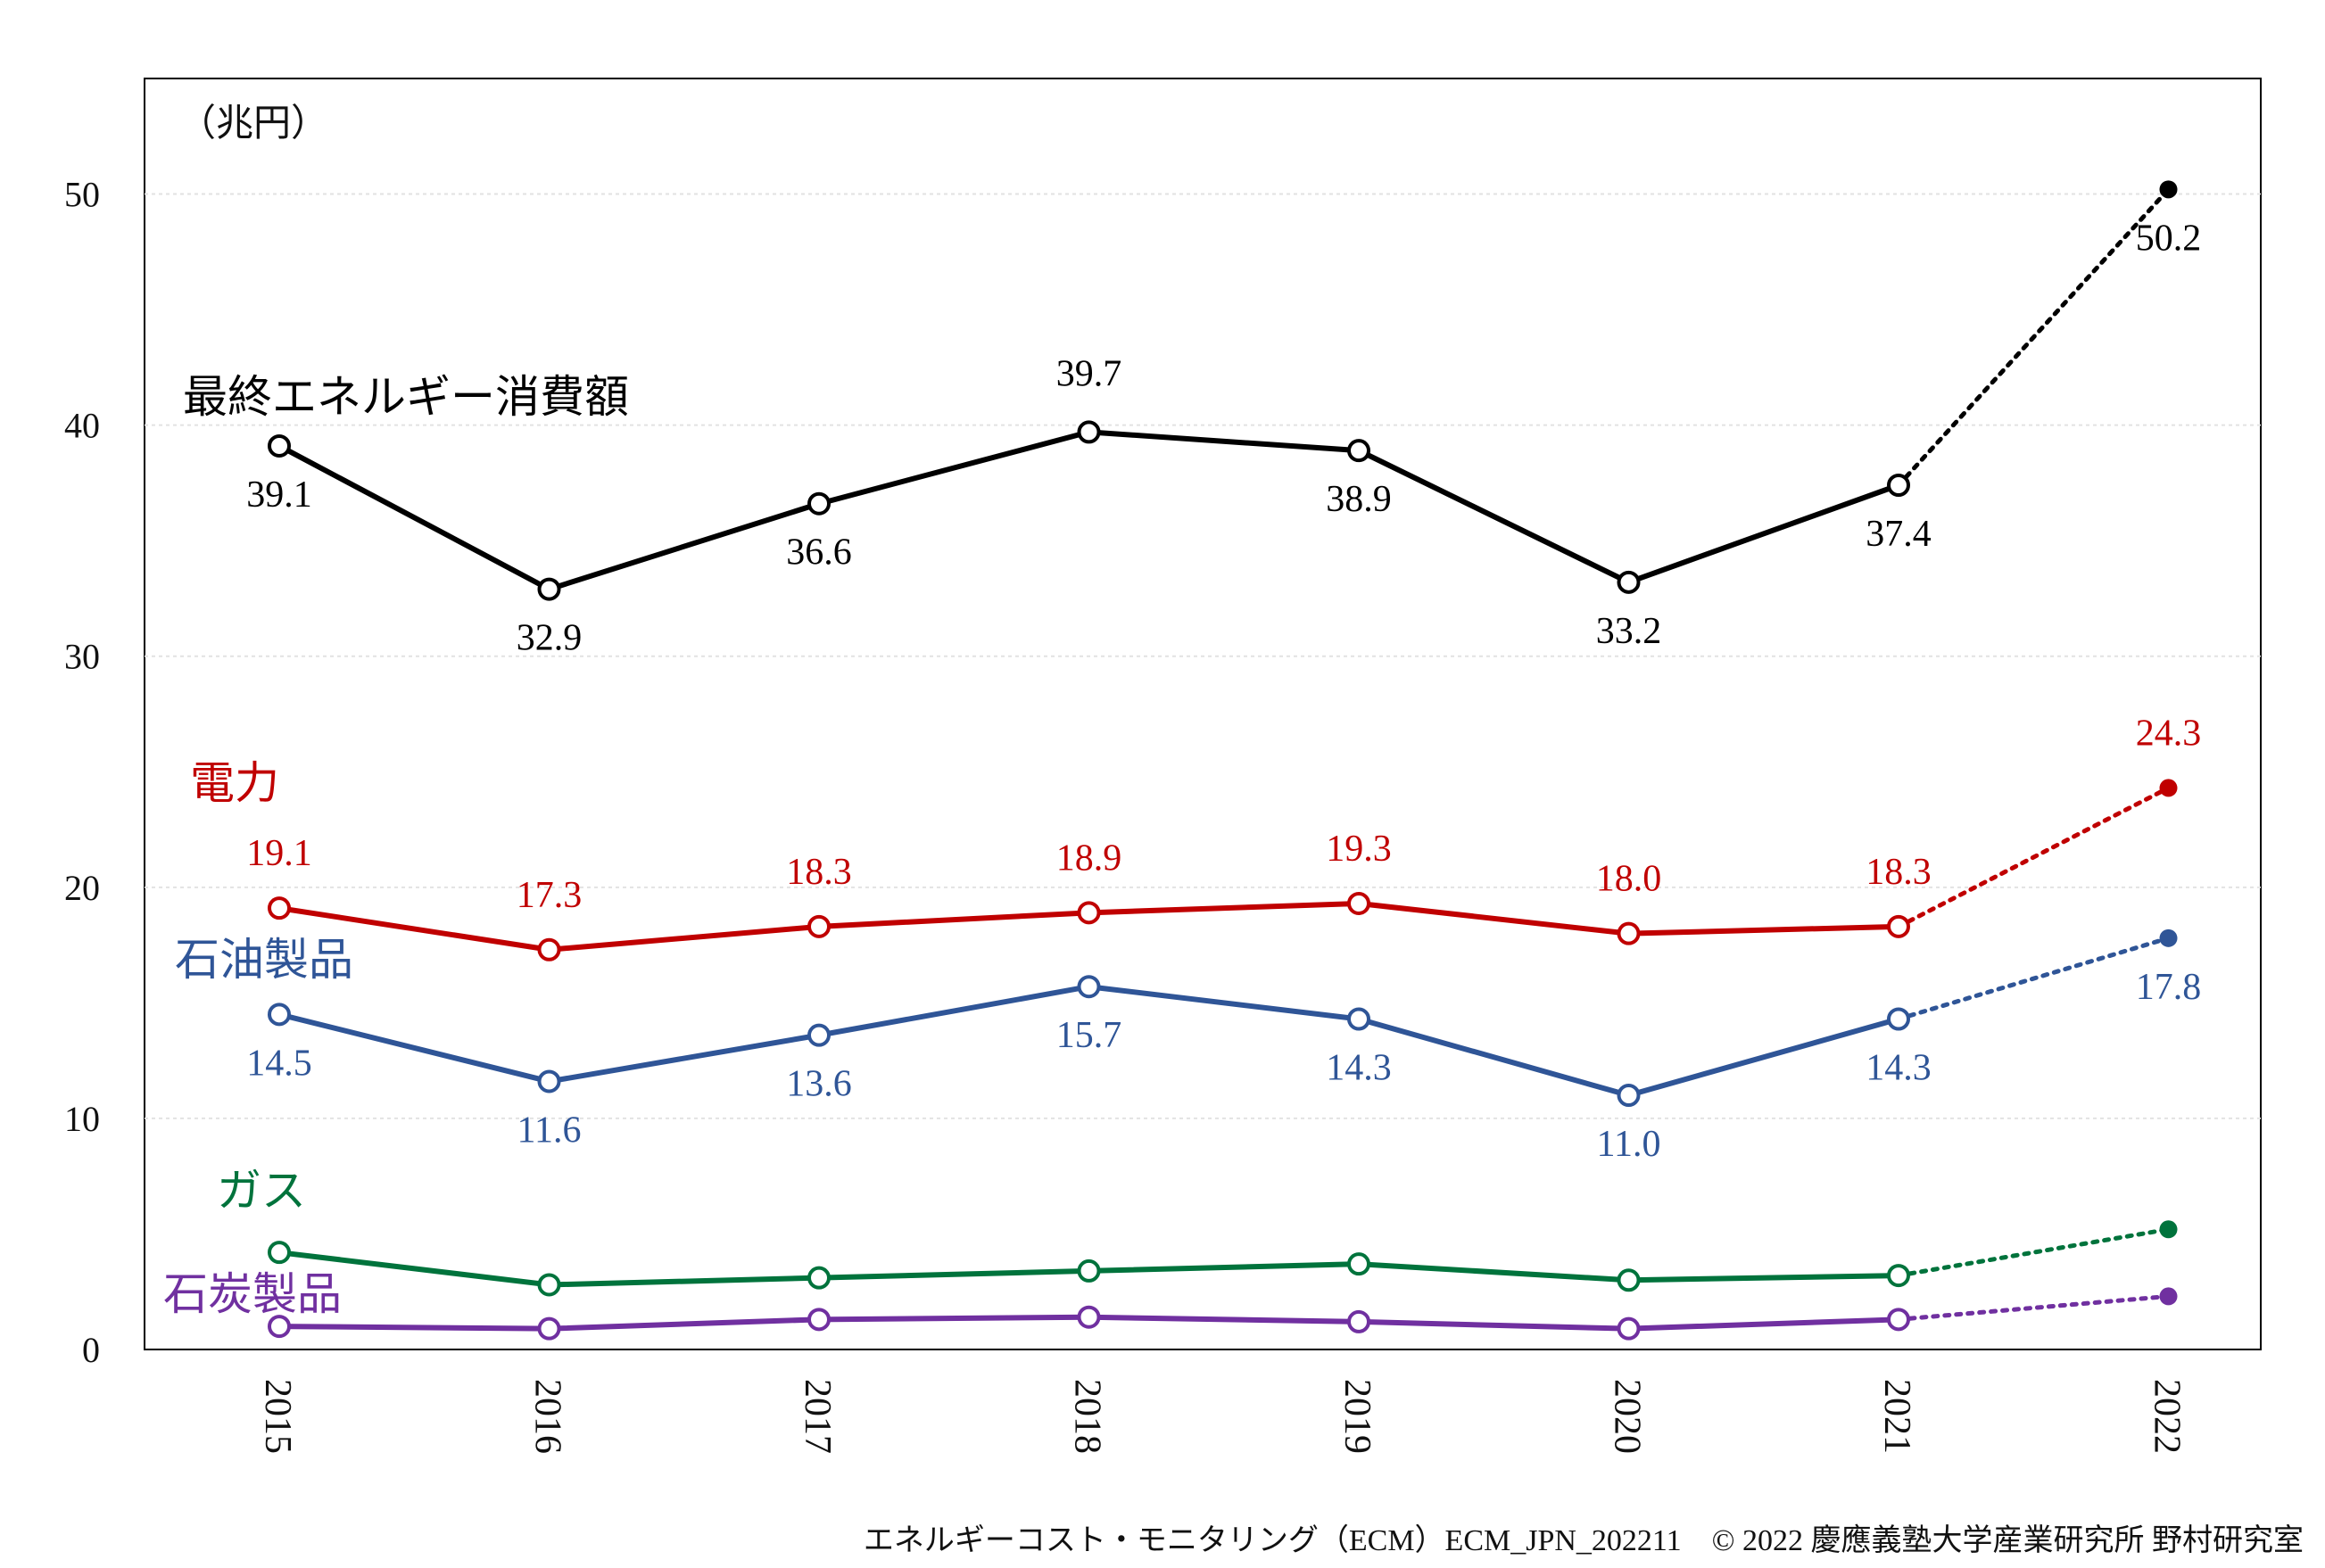 This screenshot has height=1568, width=2325. Describe the element at coordinates (819, 553) in the screenshot. I see `data-label: 36.6` at that location.